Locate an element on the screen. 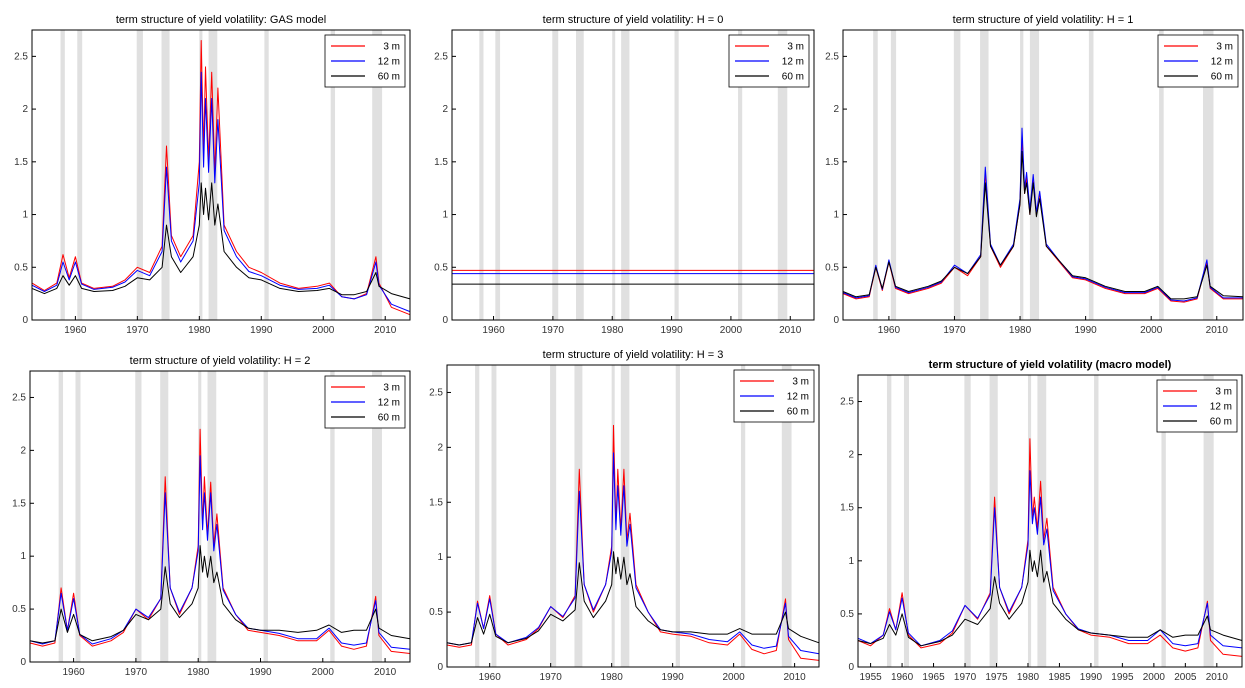 This screenshot has width=1245, height=688. x-tick-label: 2005 is located at coordinates (1185, 677).